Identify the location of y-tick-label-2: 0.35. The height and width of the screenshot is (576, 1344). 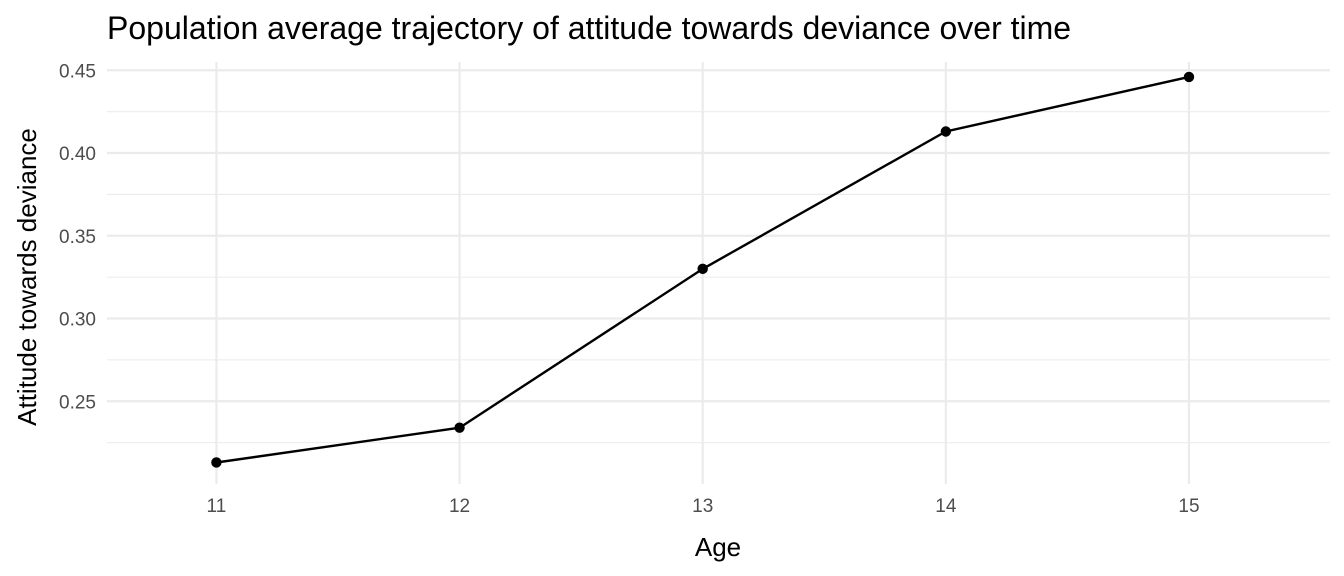
(77, 237).